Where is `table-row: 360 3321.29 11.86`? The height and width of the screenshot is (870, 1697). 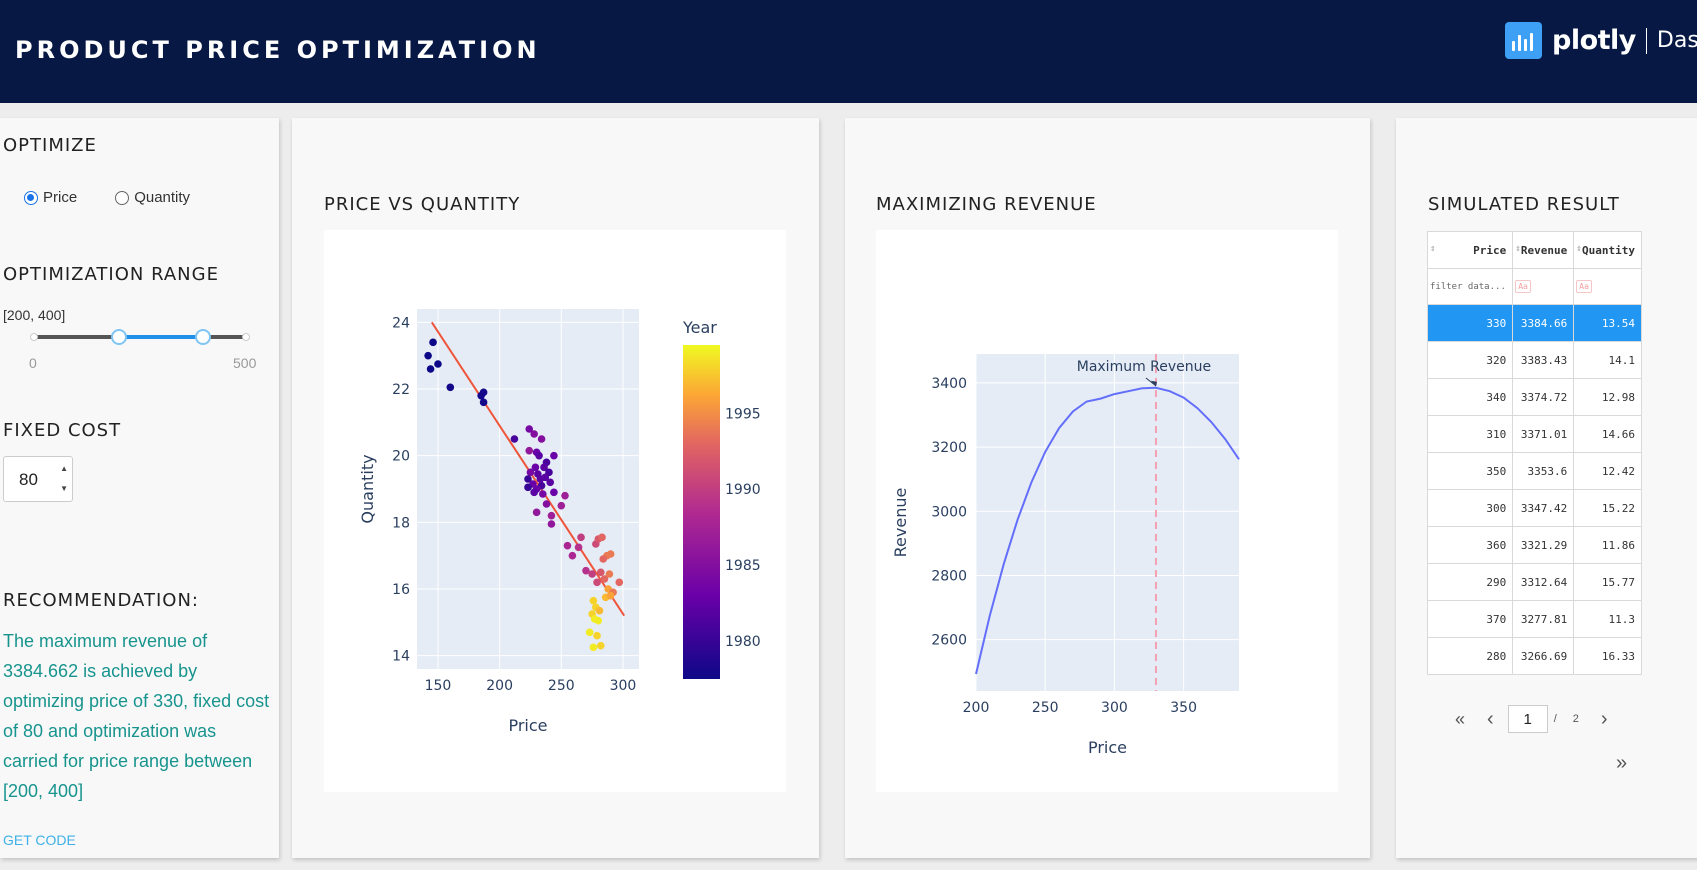
table-row: 360 3321.29 11.86 is located at coordinates (1534, 545).